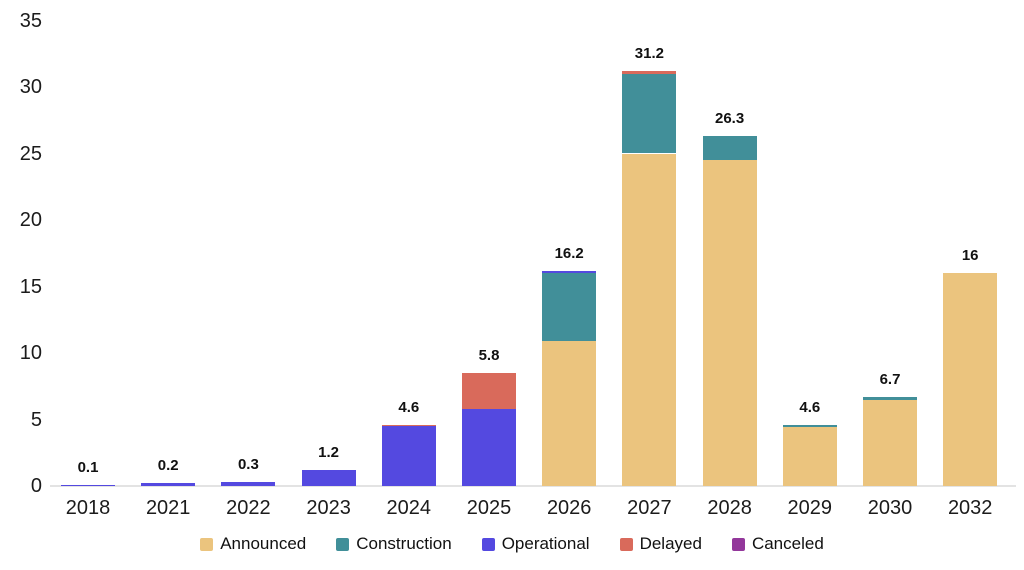  I want to click on bar-segment-operational-2023, so click(328, 478).